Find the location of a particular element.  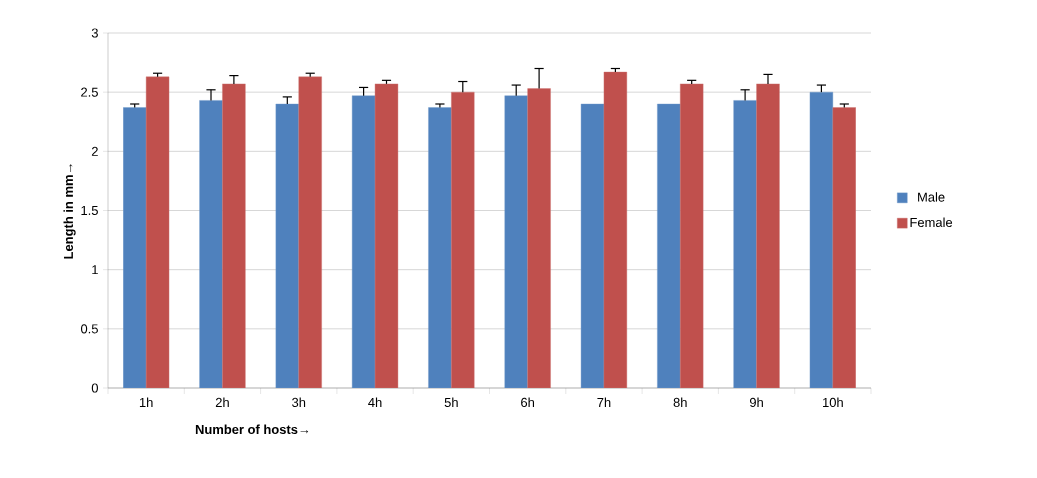

x-tick-label: 1h is located at coordinates (146, 402).